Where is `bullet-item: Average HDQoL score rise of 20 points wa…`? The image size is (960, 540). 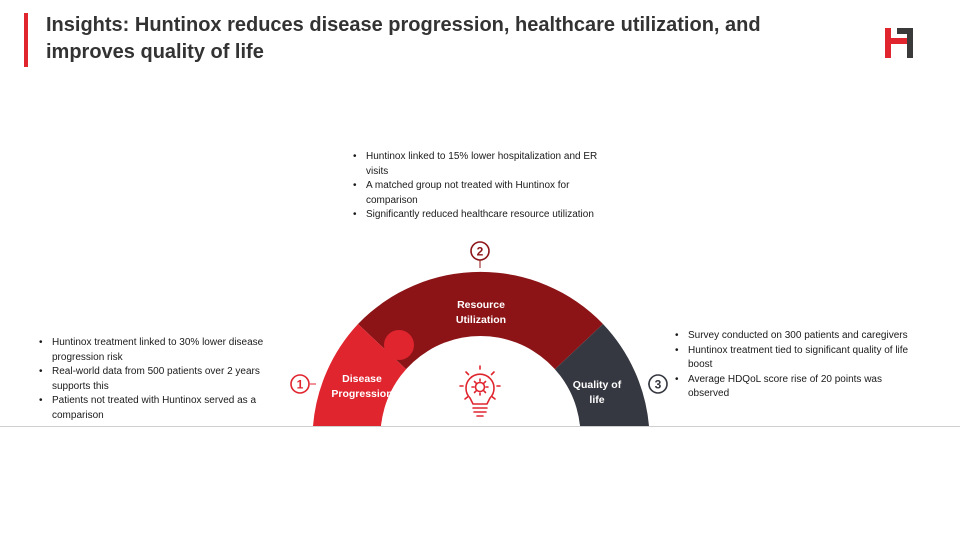
bullet-item: Average HDQoL score rise of 20 points wa… is located at coordinates (799, 387).